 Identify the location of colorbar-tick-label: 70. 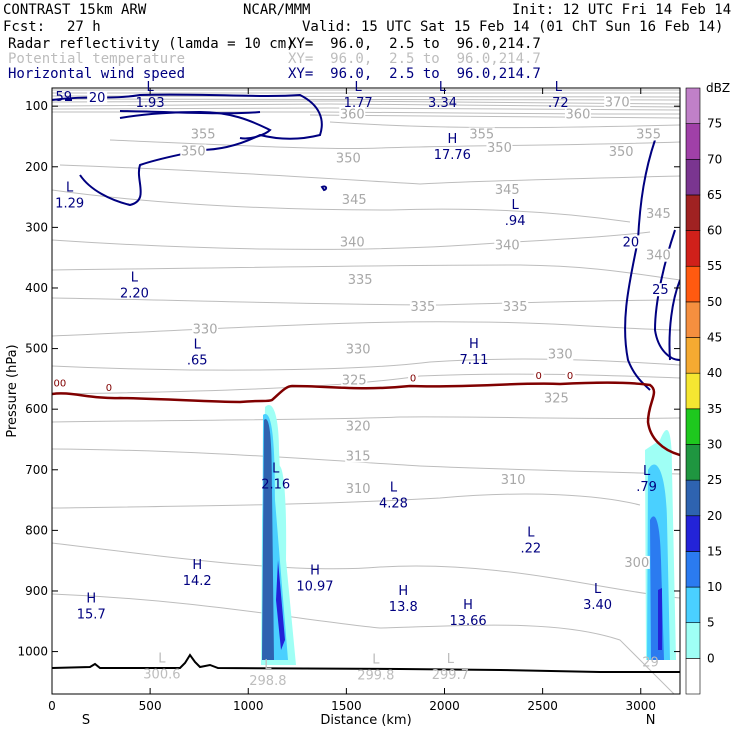
(714, 159).